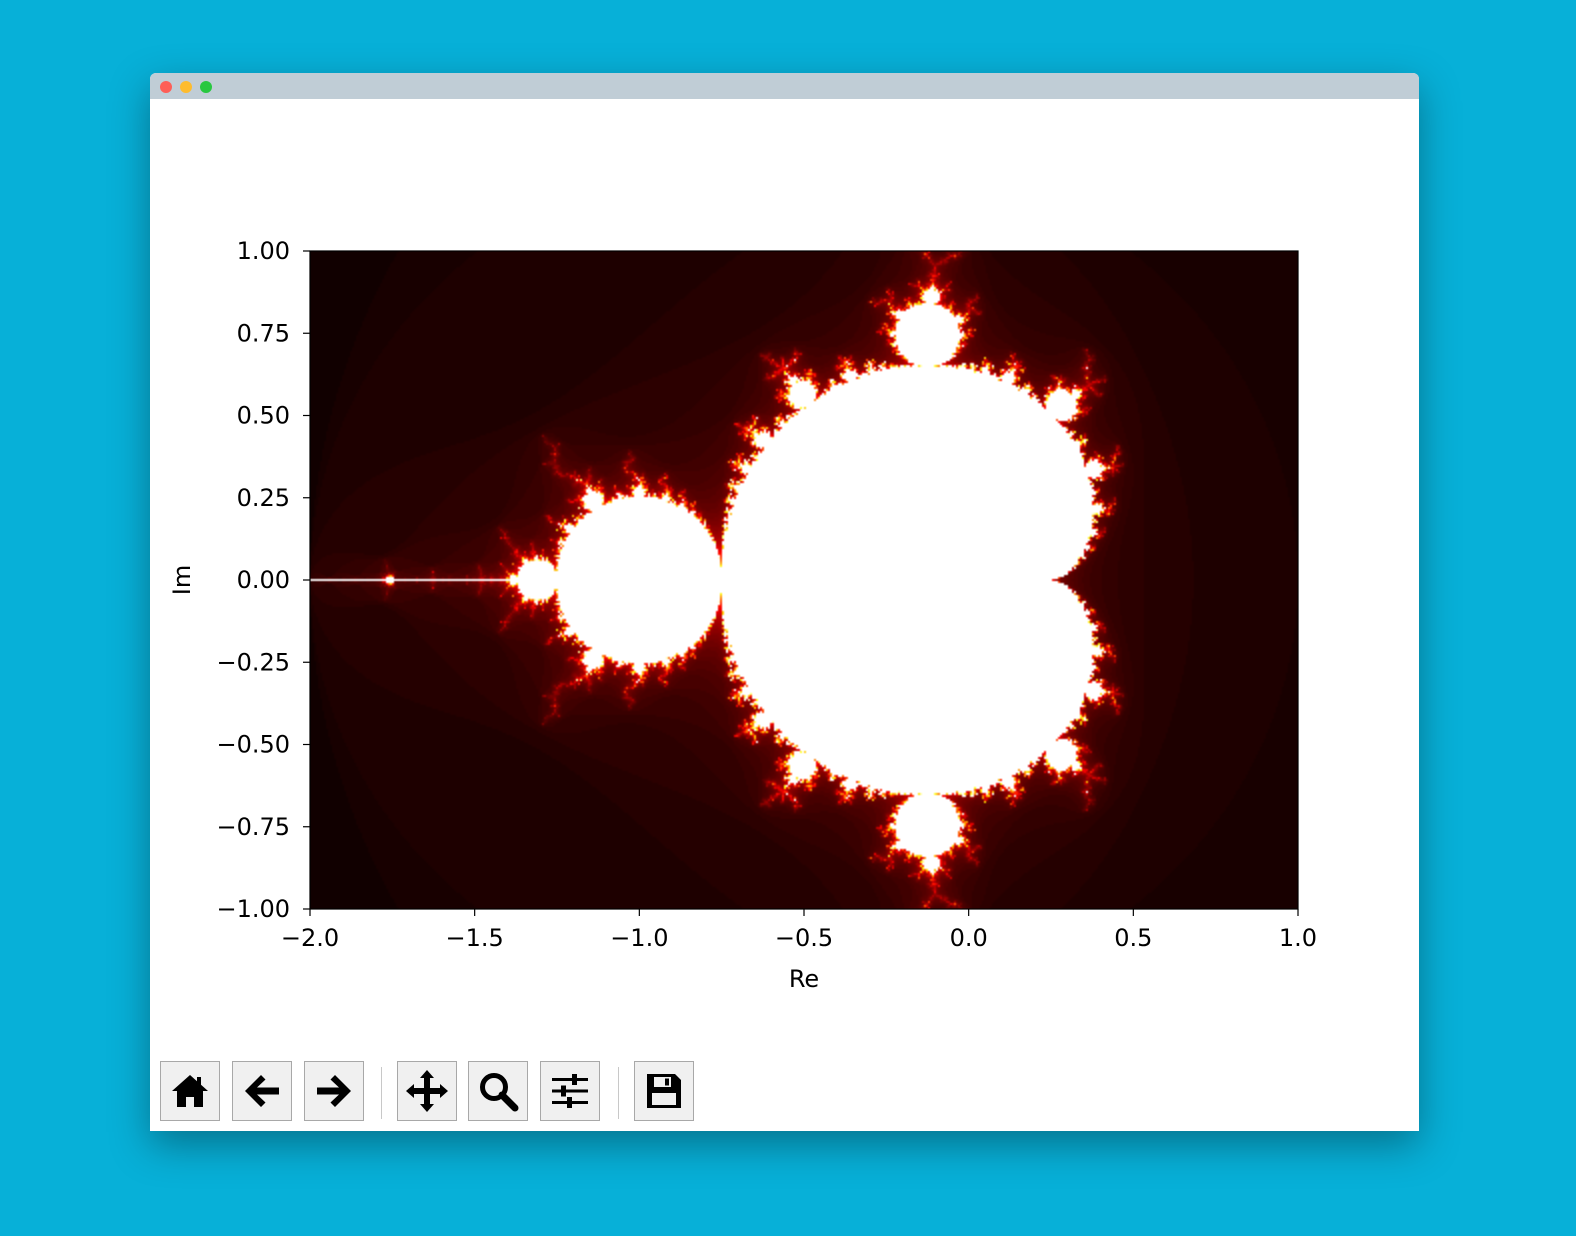 This screenshot has width=1576, height=1236. What do you see at coordinates (263, 498) in the screenshot?
I see `y-tick-label: 0.25` at bounding box center [263, 498].